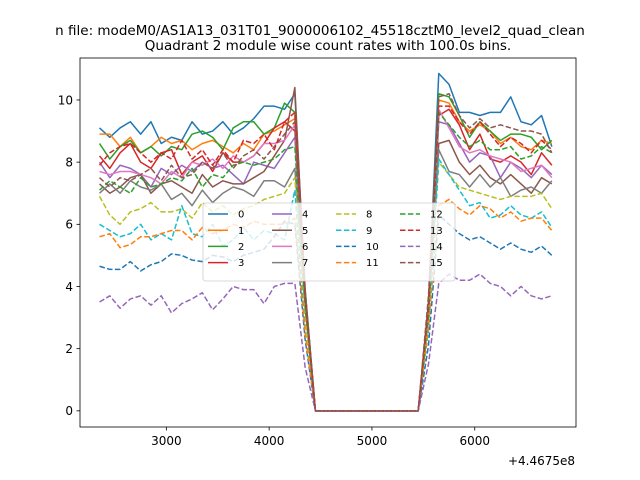  What do you see at coordinates (436, 231) in the screenshot?
I see `legend-label: 13` at bounding box center [436, 231].